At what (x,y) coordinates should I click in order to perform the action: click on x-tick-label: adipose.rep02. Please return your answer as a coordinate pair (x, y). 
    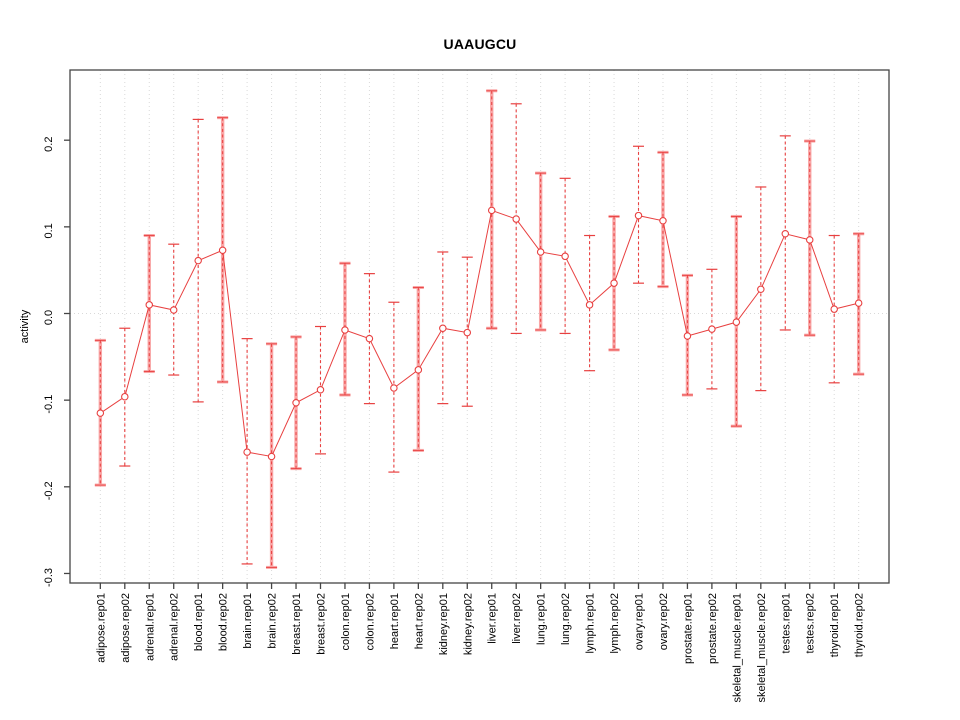
    Looking at the image, I should click on (126, 628).